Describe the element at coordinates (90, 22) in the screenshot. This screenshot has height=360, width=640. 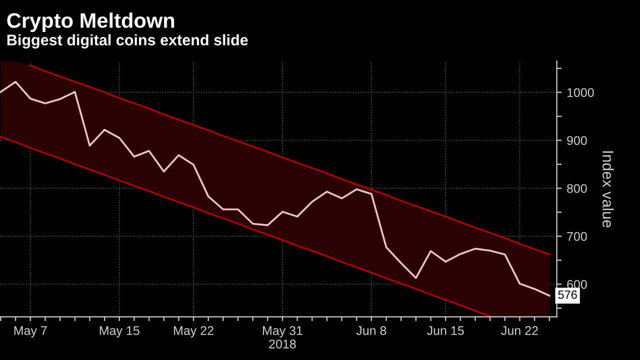
I see `chart-title: Crypto Meltdown` at that location.